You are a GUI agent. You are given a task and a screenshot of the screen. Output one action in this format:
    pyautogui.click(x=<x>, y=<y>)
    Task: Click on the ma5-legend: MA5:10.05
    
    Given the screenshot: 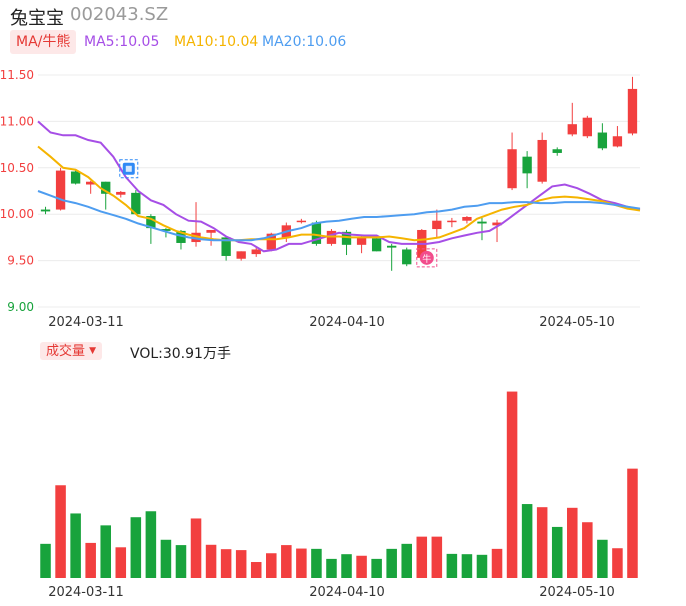 What is the action you would take?
    pyautogui.click(x=122, y=42)
    